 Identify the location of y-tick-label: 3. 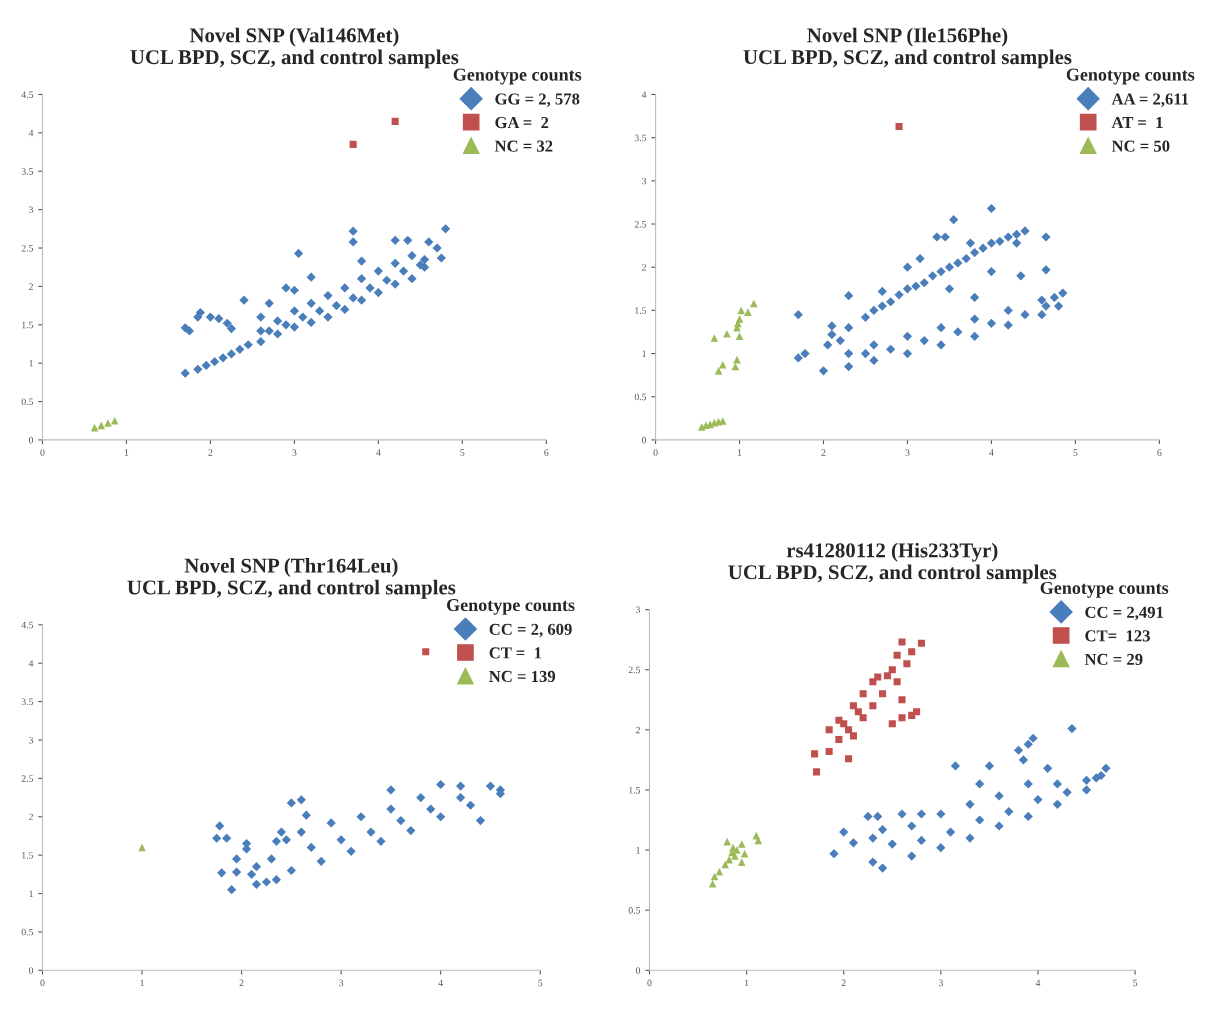
(31, 740).